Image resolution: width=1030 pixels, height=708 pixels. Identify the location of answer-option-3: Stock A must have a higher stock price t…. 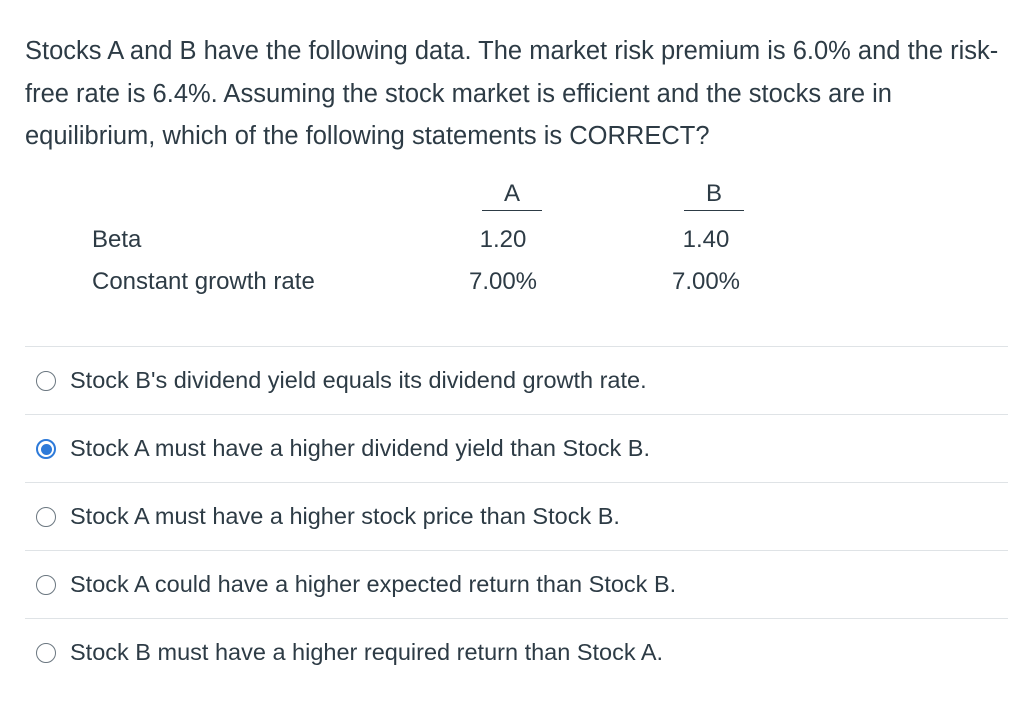
(516, 516).